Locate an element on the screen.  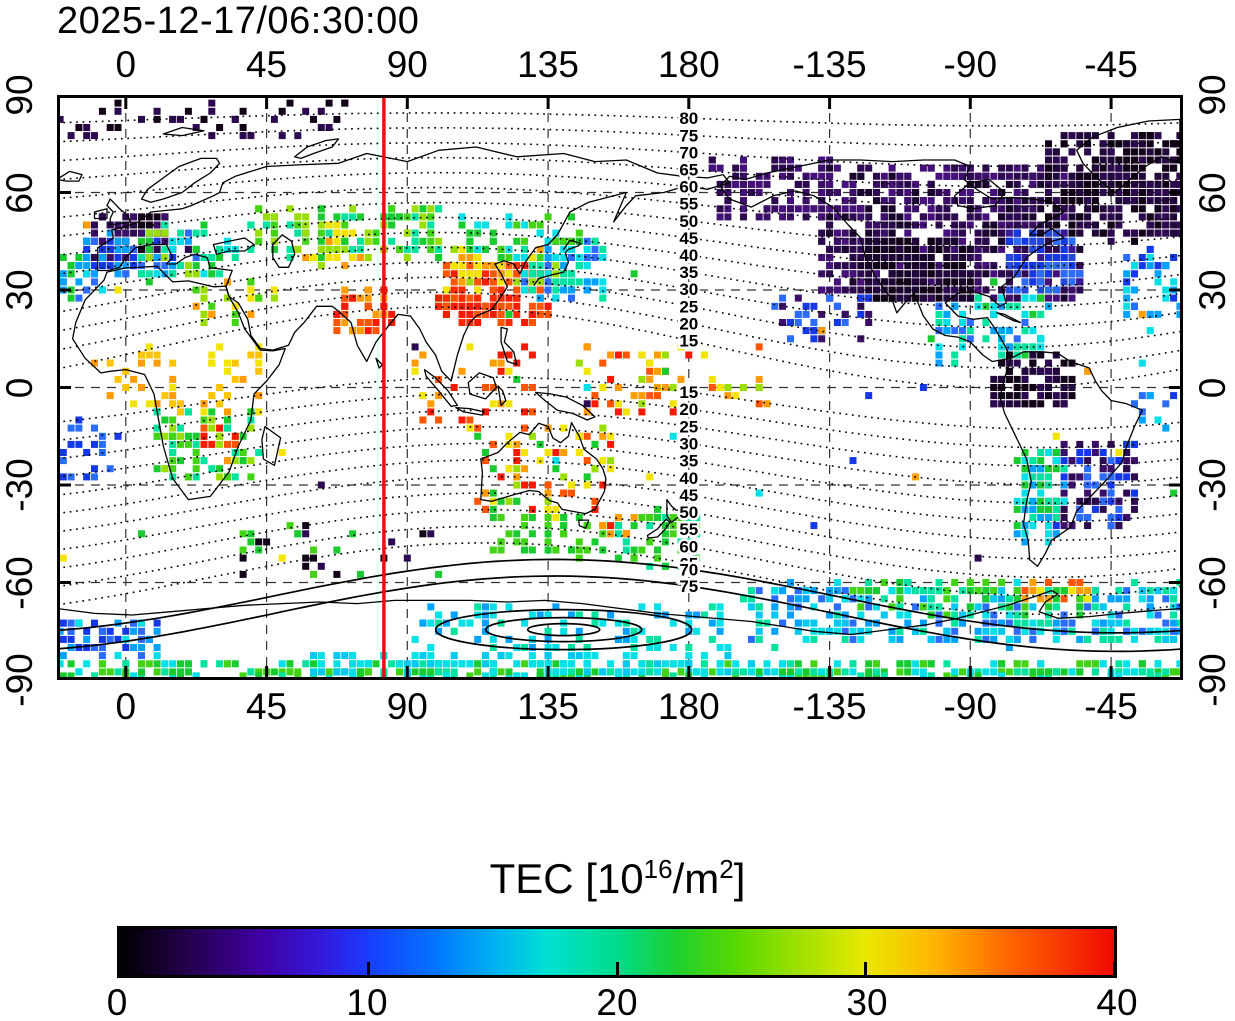
lon-tick-bottom-180: 180 is located at coordinates (688, 706).